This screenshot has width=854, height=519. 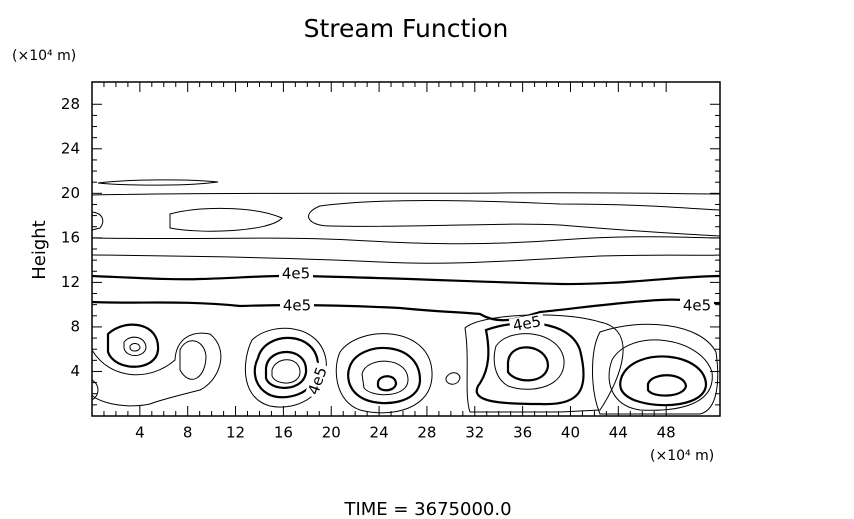 What do you see at coordinates (682, 456) in the screenshot?
I see `x-unit: (×10⁴ m)` at bounding box center [682, 456].